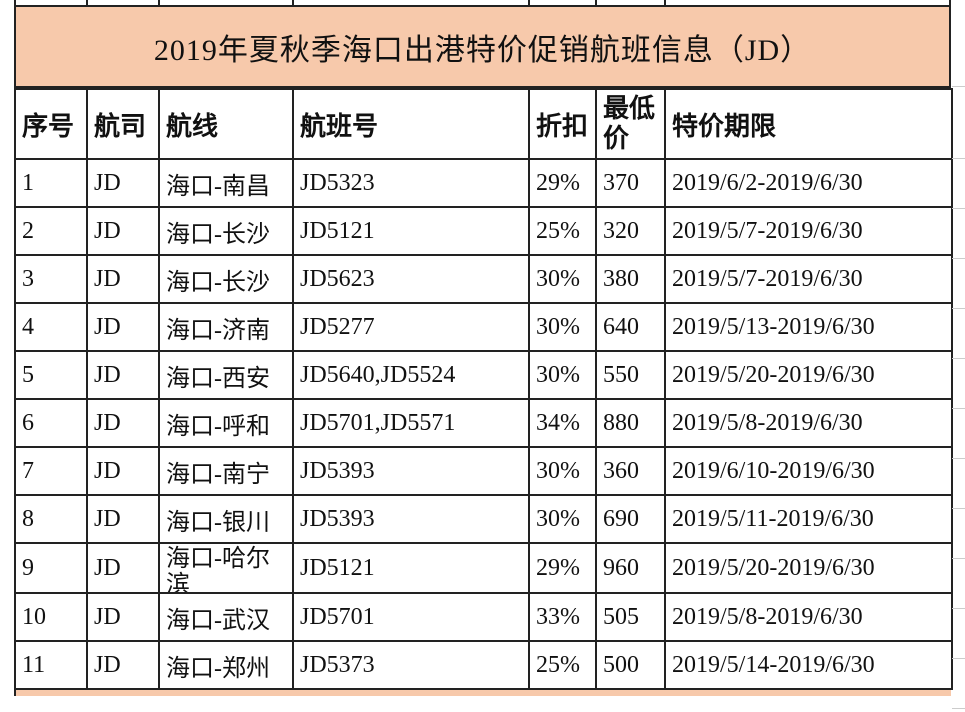 This screenshot has height=712, width=965. What do you see at coordinates (51, 279) in the screenshot?
I see `cell-seq: 3` at bounding box center [51, 279].